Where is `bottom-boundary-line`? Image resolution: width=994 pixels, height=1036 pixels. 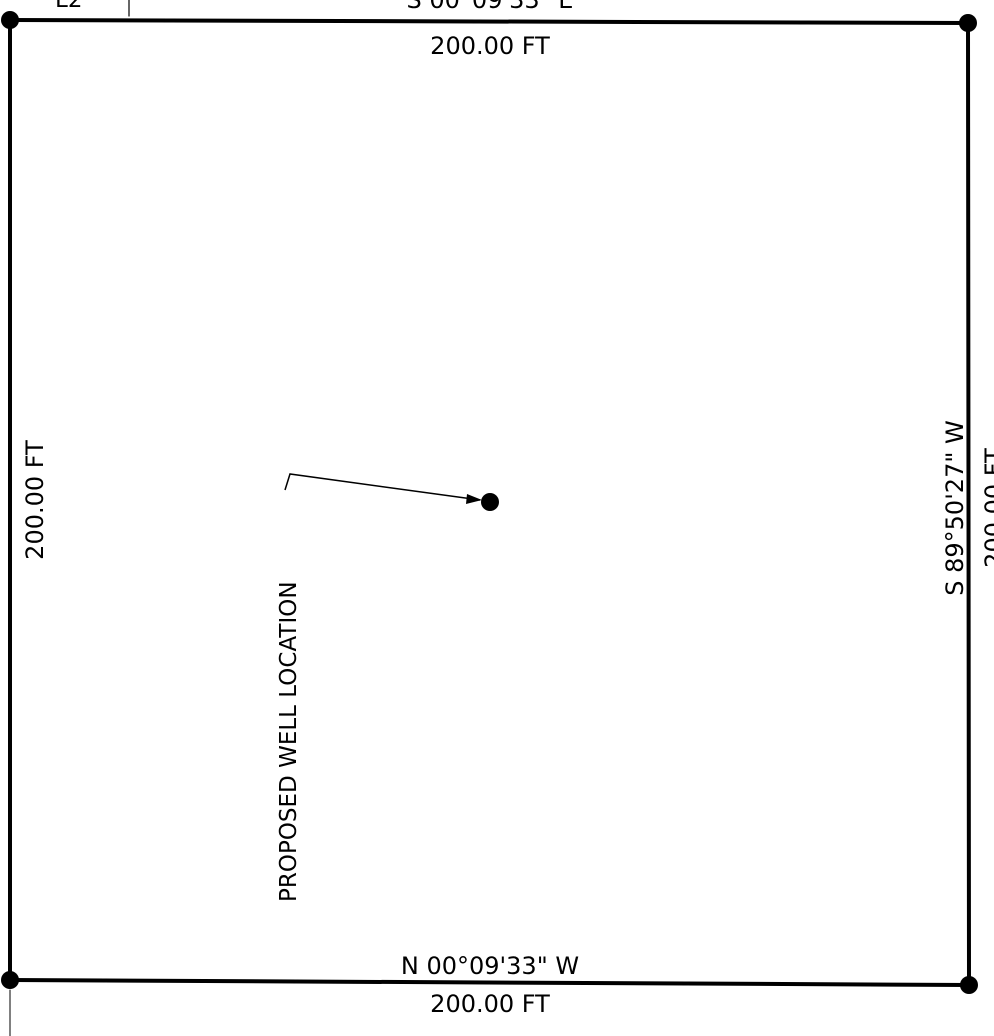
bottom-boundary-line is located at coordinates (489, 982).